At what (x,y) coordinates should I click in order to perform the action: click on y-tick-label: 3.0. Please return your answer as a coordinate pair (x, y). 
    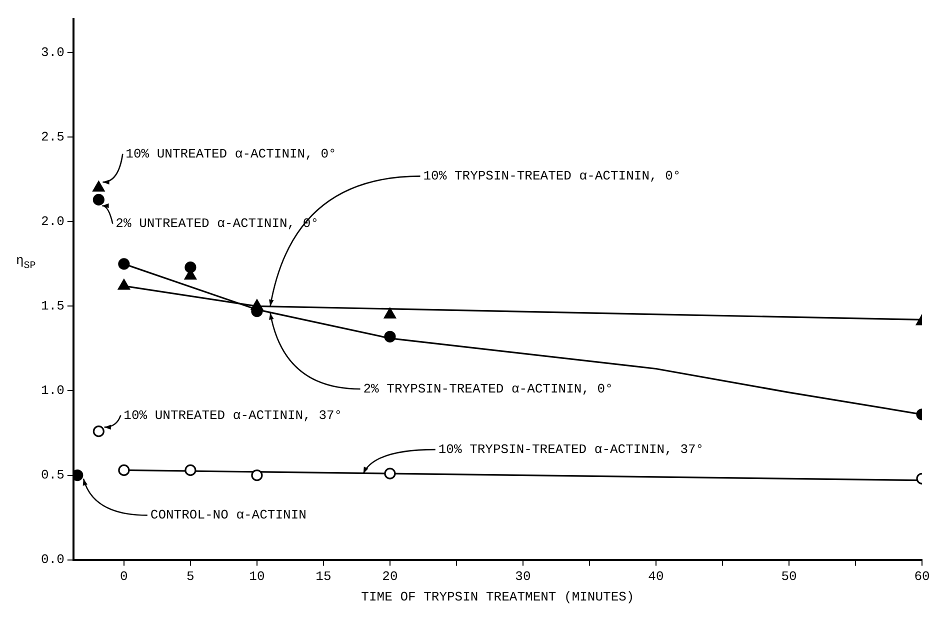
    Looking at the image, I should click on (52, 52).